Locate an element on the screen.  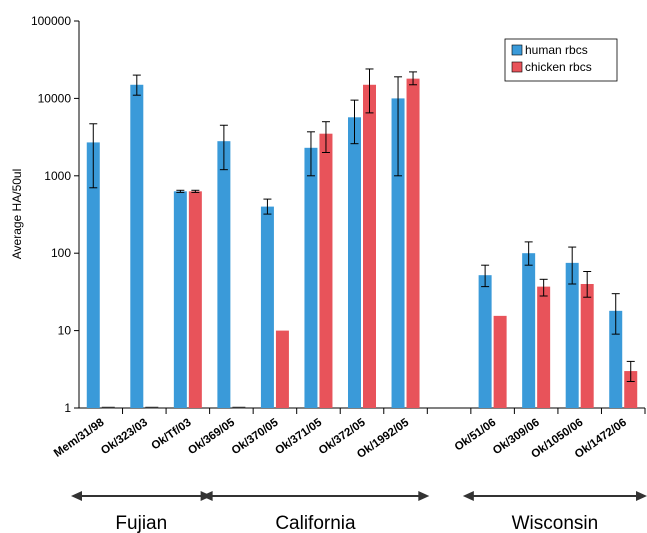
y-axis-label: Average HA/50ul is located at coordinates (17, 214).